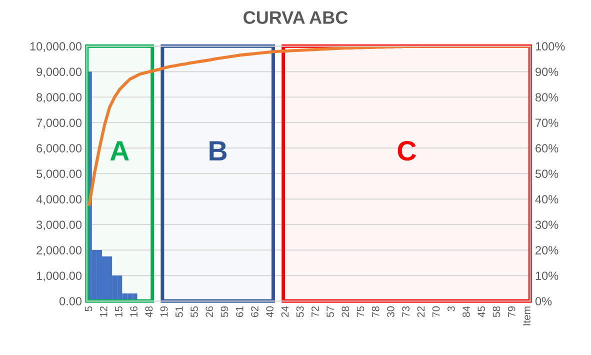 This screenshot has width=591, height=355. I want to click on x-tick-label: 61, so click(240, 311).